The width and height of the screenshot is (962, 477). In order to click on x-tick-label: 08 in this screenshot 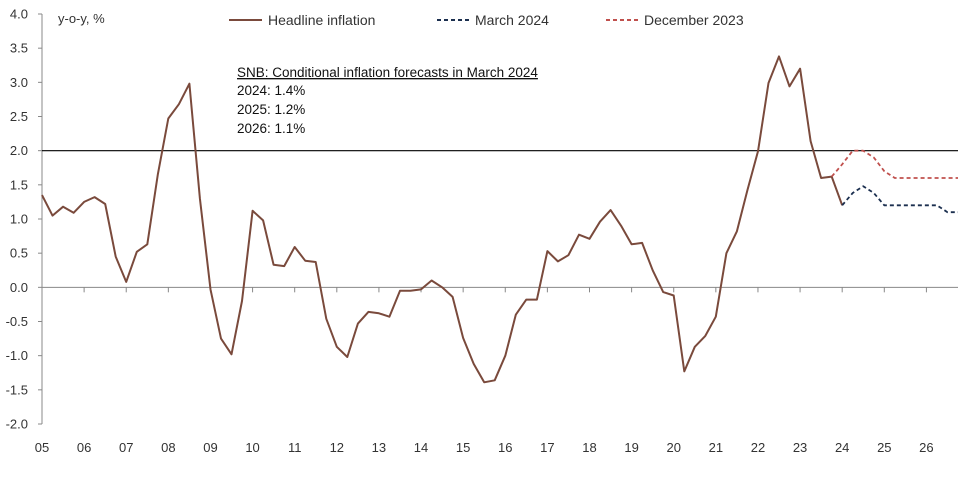, I will do `click(168, 447)`.